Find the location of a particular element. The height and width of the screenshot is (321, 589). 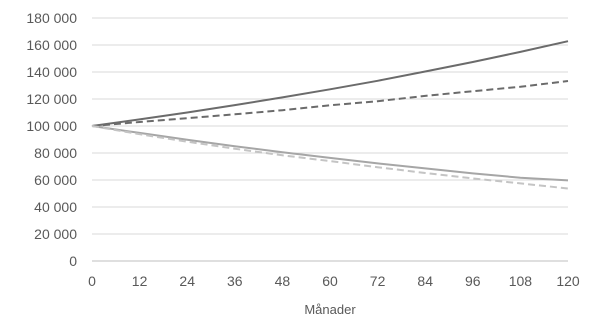

x-tick-label: 96 is located at coordinates (473, 281).